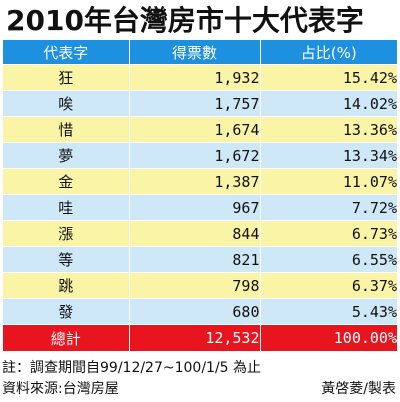 The width and height of the screenshot is (400, 402). I want to click on row-votes: 1,674, so click(195, 129).